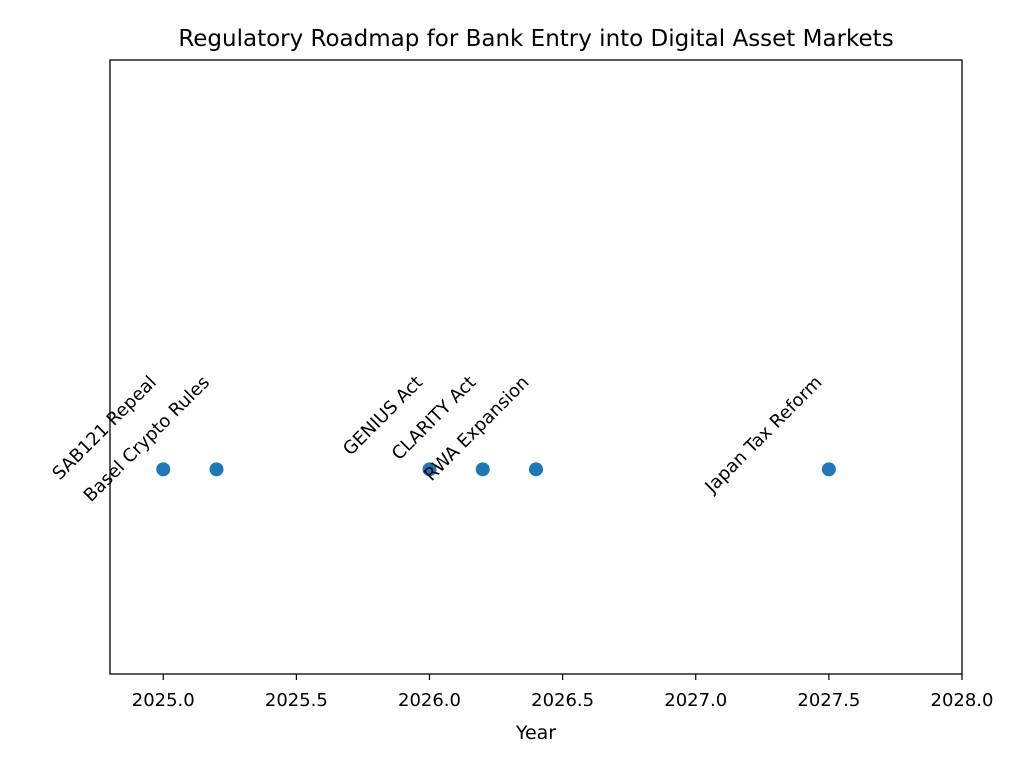 The image size is (1024, 768). What do you see at coordinates (562, 700) in the screenshot?
I see `x-tick-label: 2026.5` at bounding box center [562, 700].